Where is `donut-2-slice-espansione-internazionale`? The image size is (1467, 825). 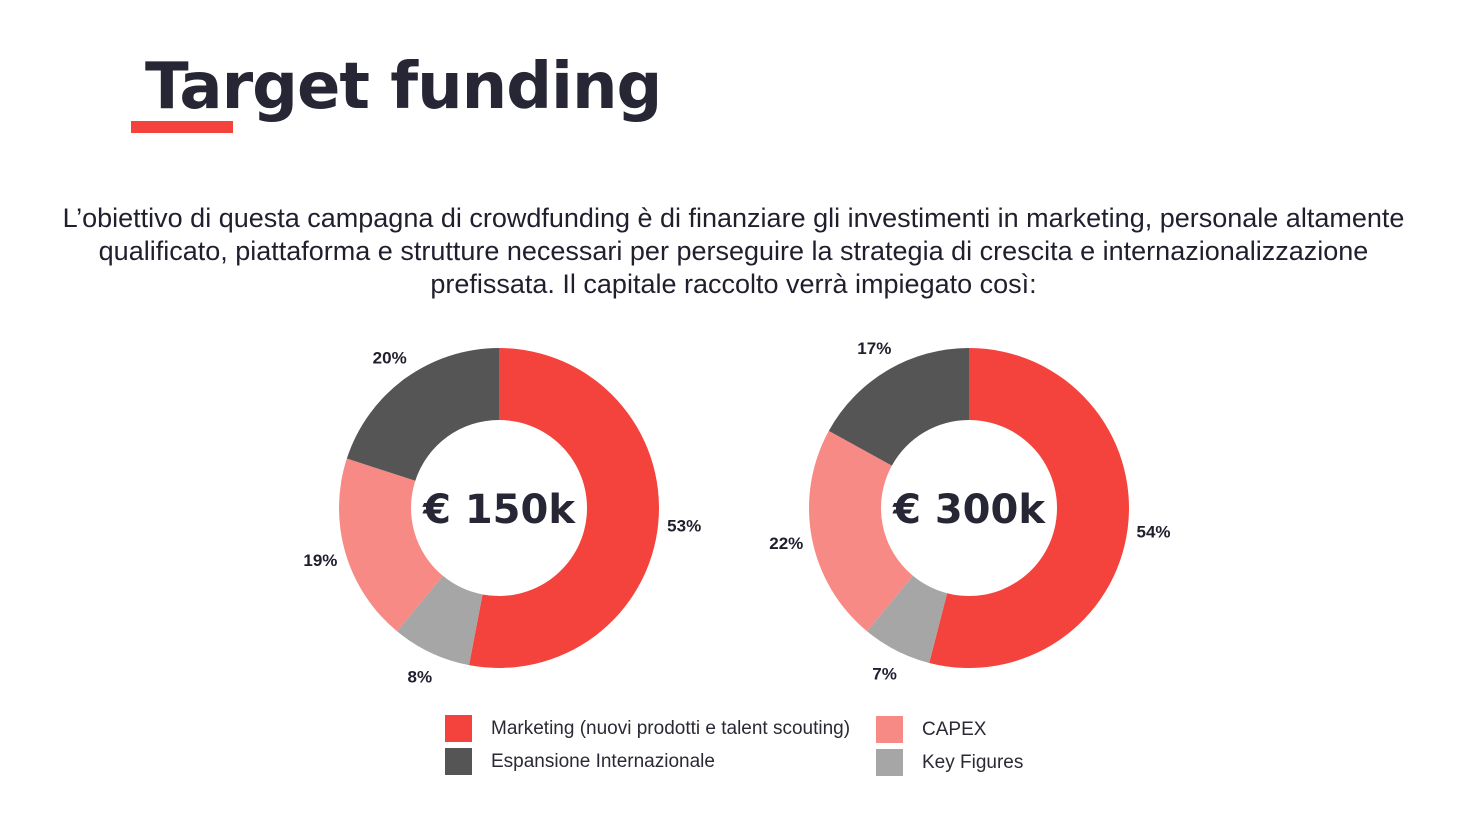 donut-2-slice-espansione-internazionale is located at coordinates (898, 407).